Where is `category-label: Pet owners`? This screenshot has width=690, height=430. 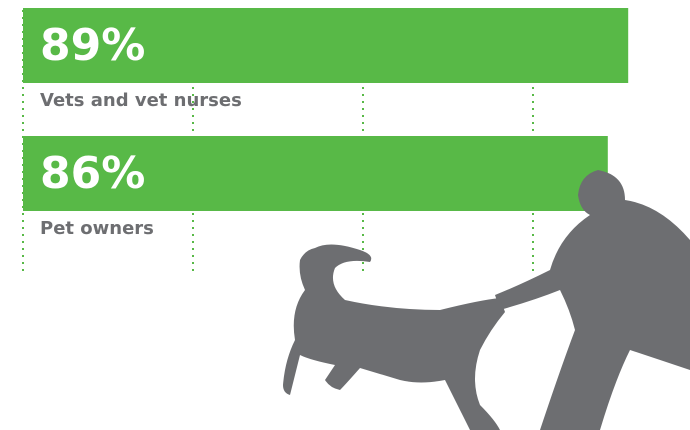
category-label: Pet owners is located at coordinates (97, 228).